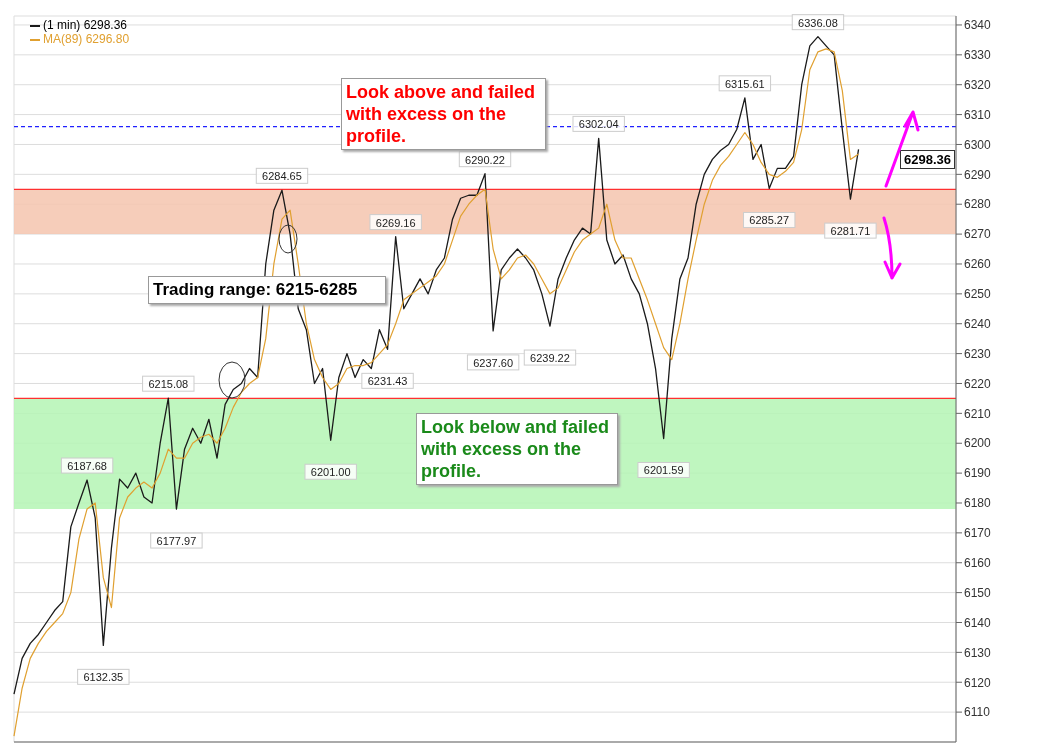  Describe the element at coordinates (978, 383) in the screenshot. I see `y-tick-label: 6220` at that location.